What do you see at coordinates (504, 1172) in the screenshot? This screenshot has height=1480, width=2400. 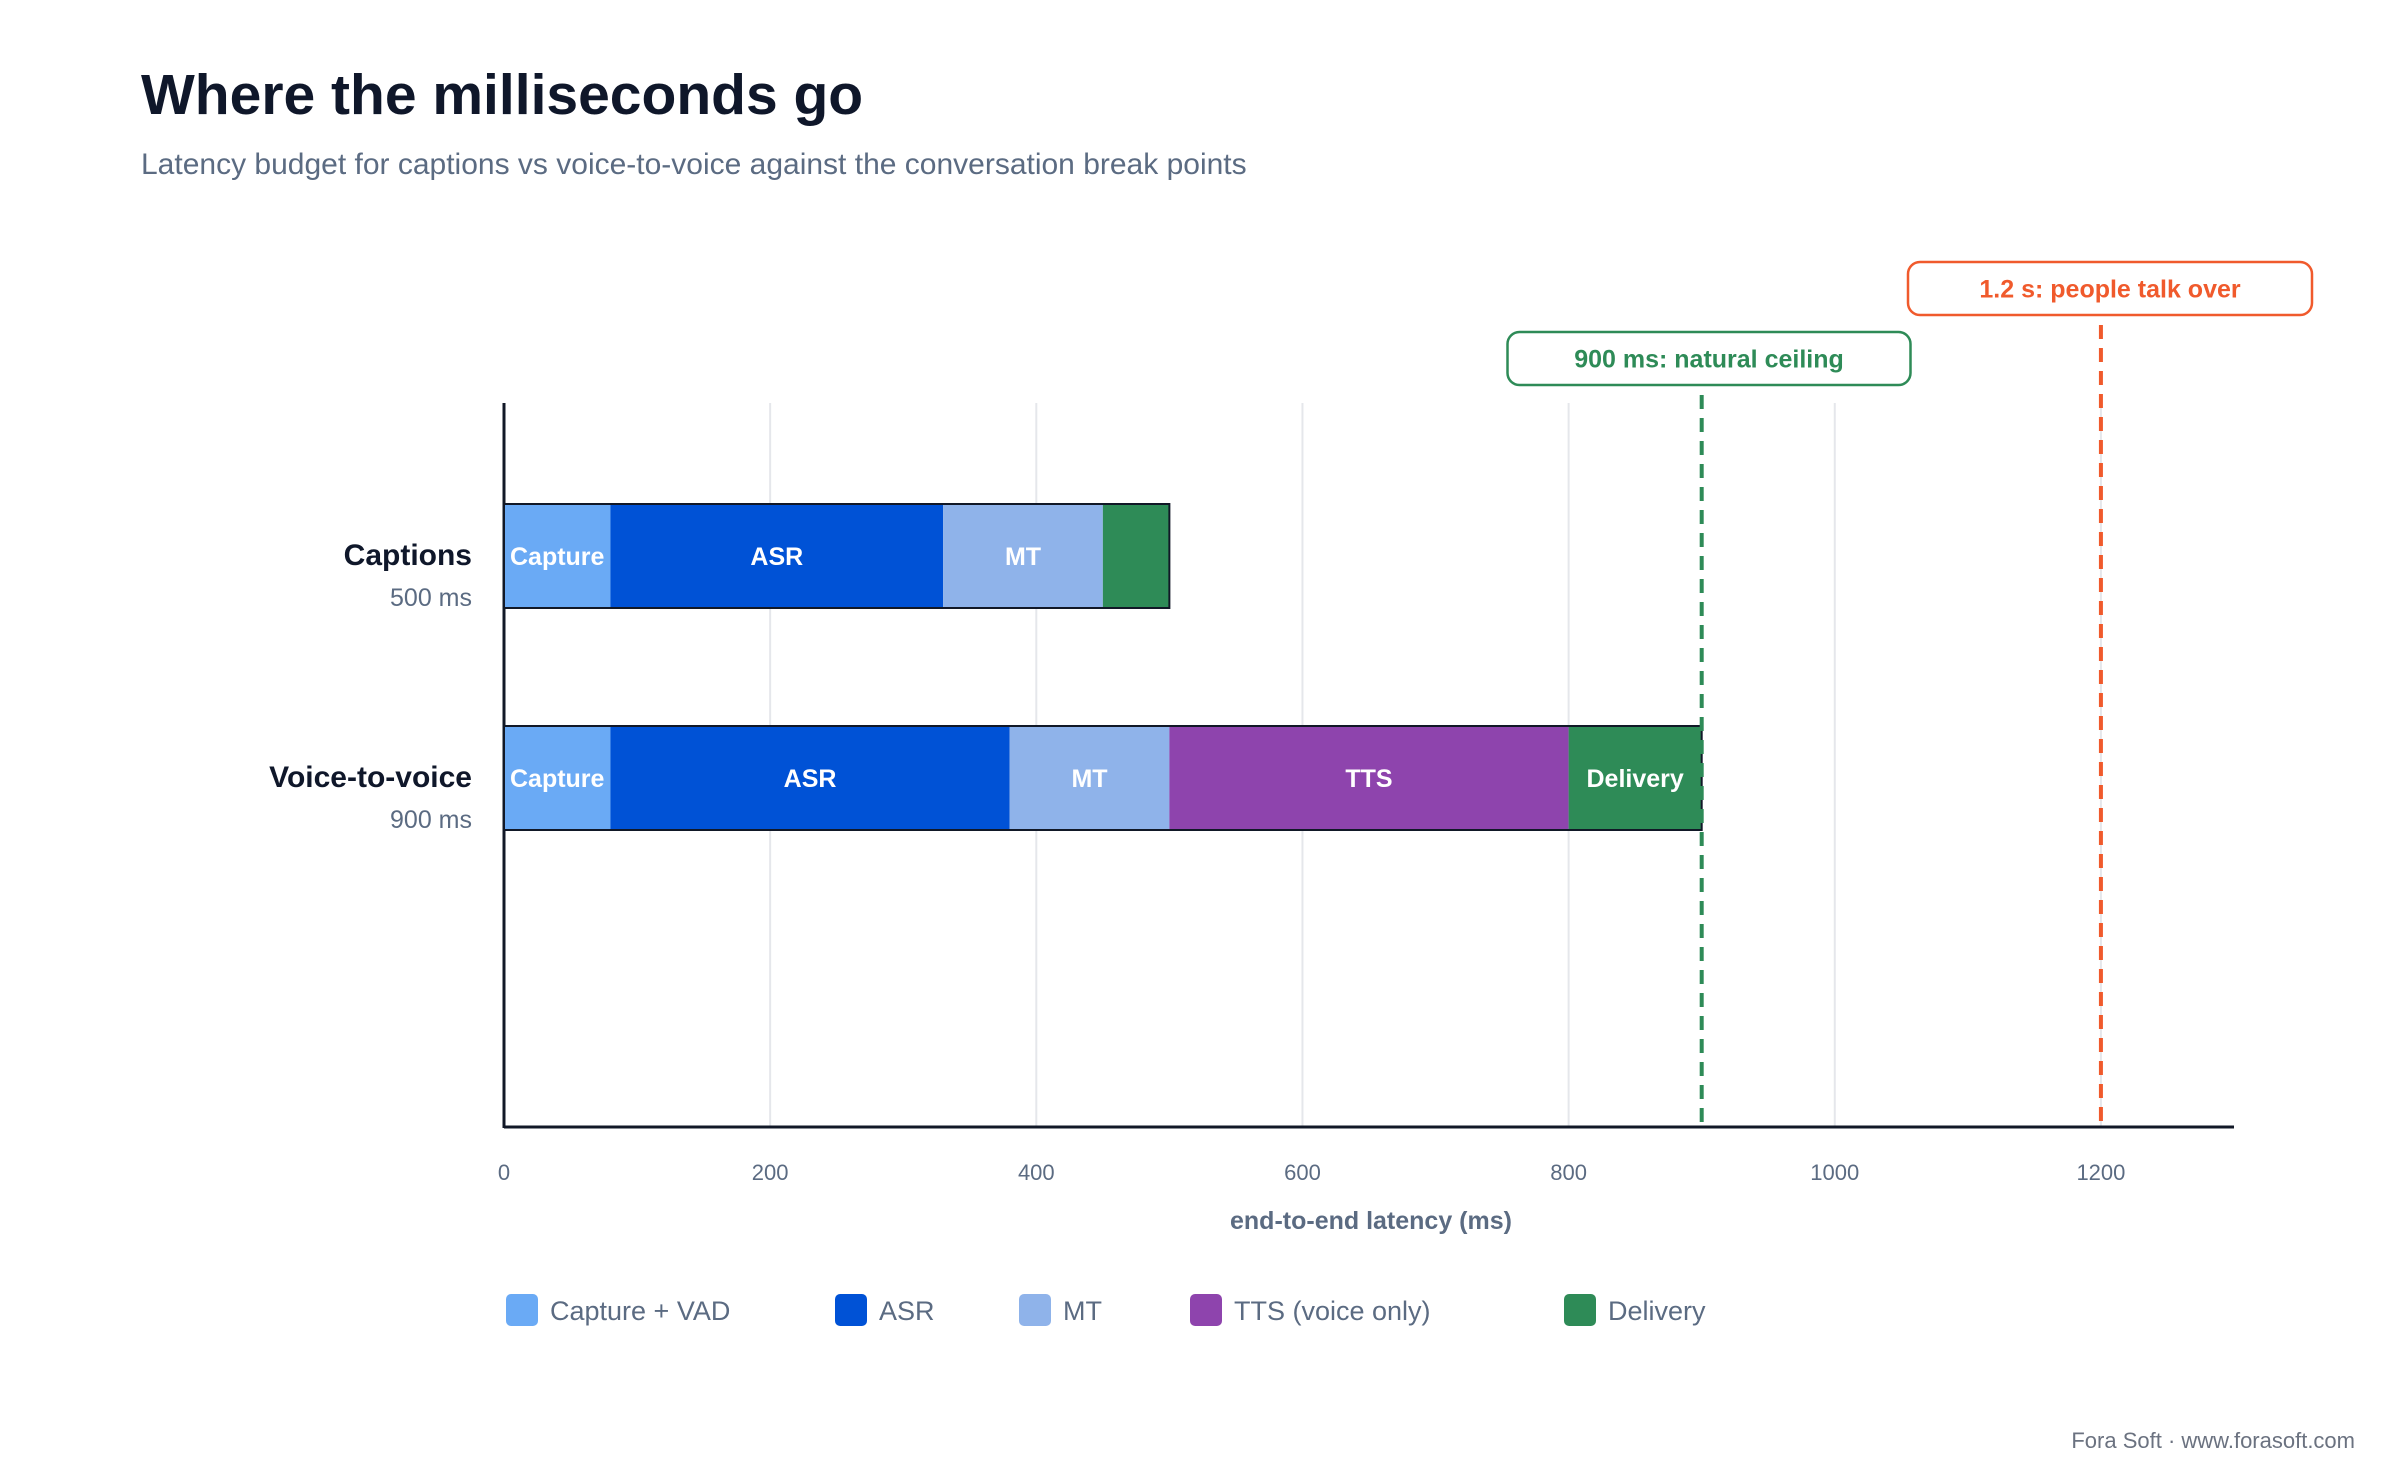 I see `x-tick-label-0: 0` at bounding box center [504, 1172].